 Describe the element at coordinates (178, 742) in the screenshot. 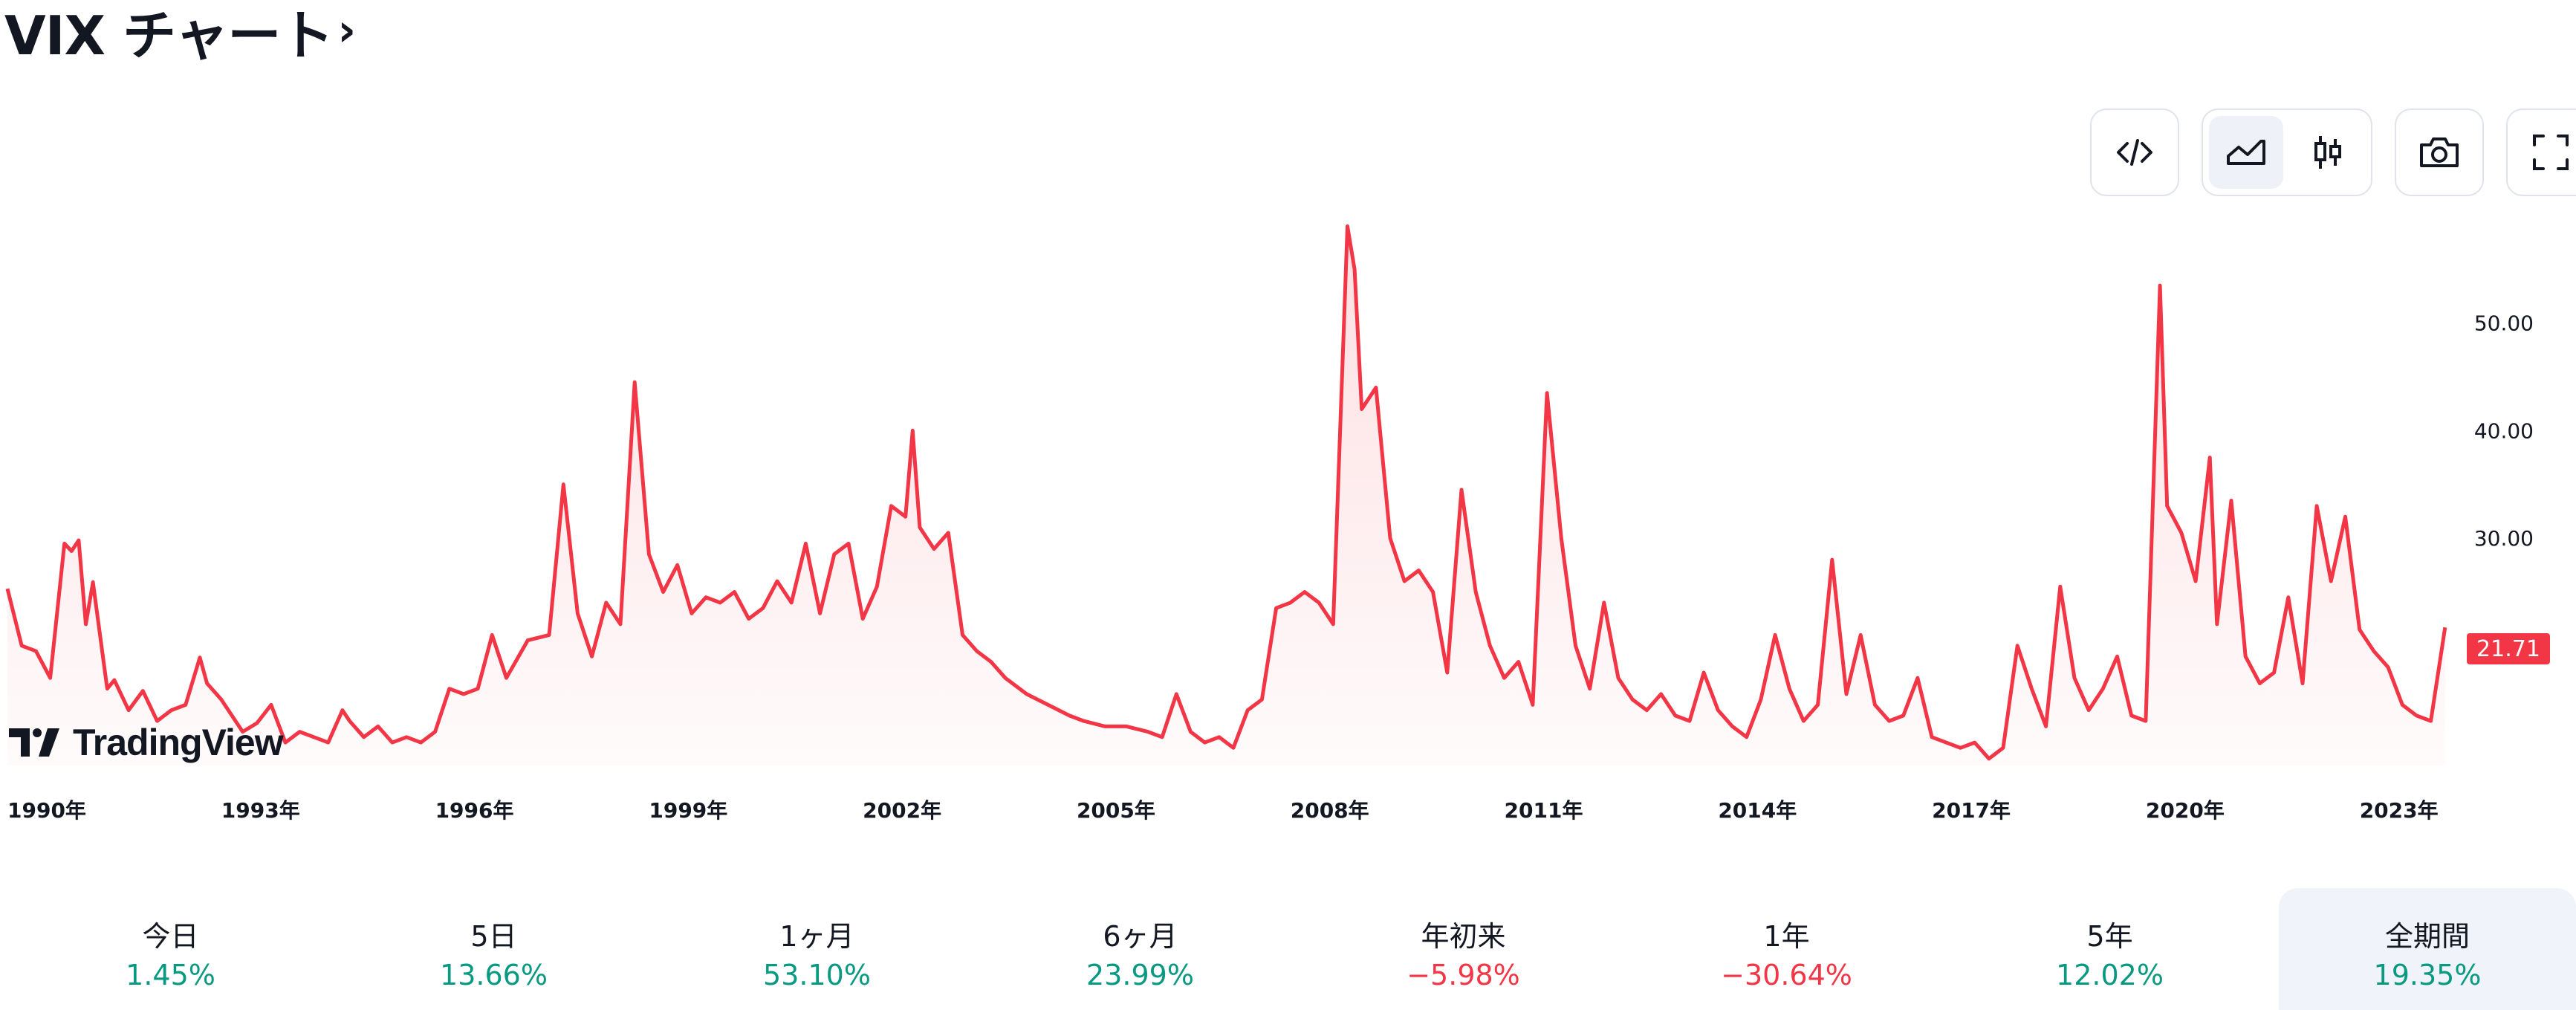

I see `logo-text: TradingView` at that location.